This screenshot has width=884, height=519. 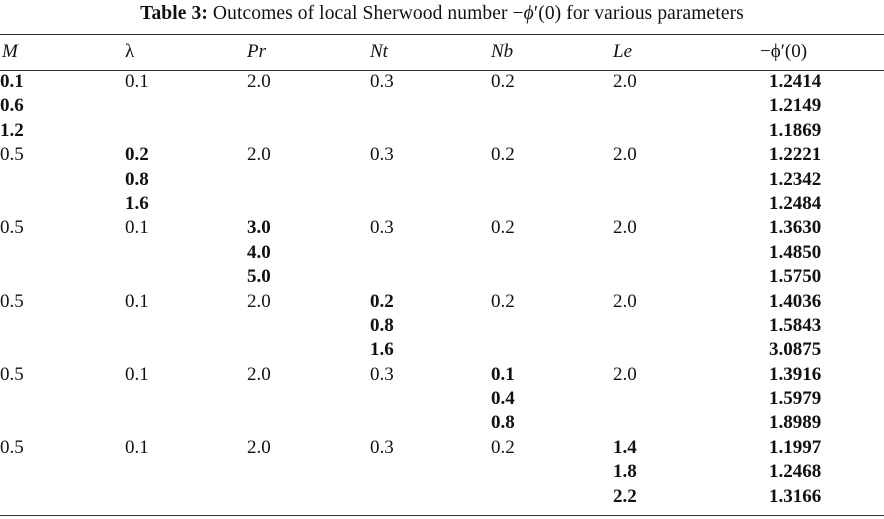 I want to click on cell-nb: 0.4, so click(x=503, y=399).